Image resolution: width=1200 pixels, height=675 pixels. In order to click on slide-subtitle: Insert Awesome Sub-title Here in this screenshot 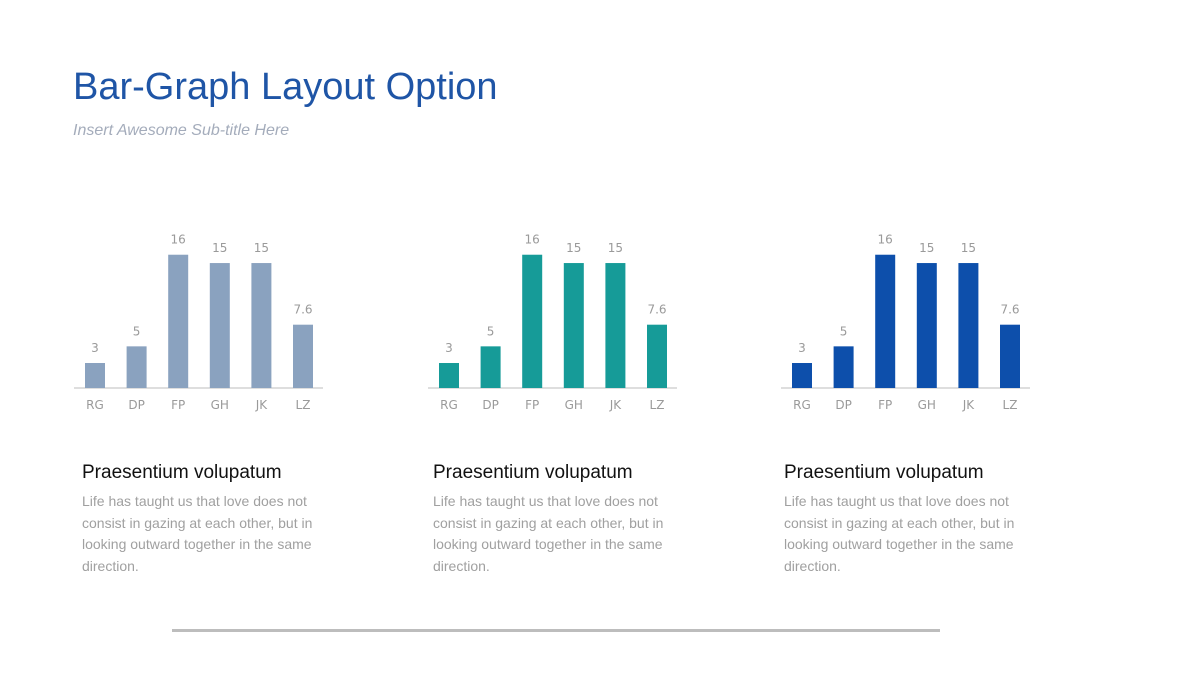, I will do `click(181, 130)`.